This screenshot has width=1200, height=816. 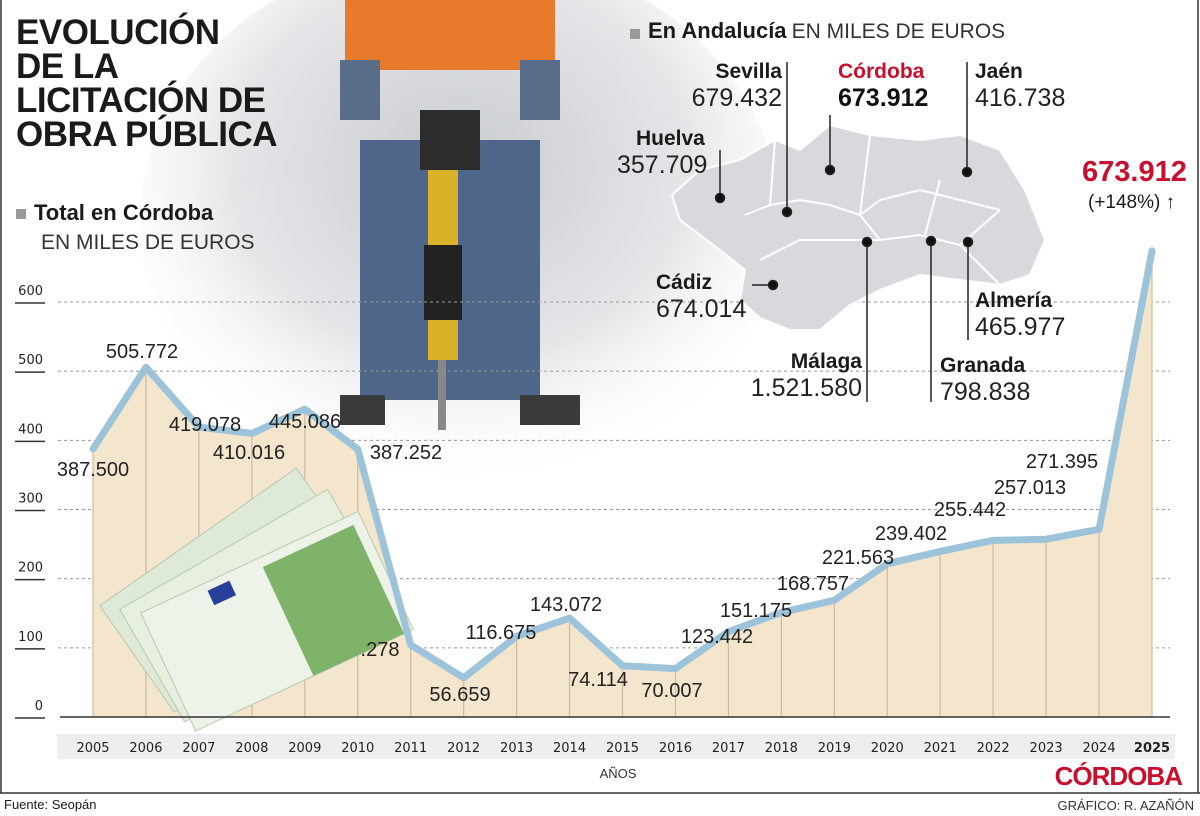 I want to click on data-label: 116.675, so click(x=501, y=633).